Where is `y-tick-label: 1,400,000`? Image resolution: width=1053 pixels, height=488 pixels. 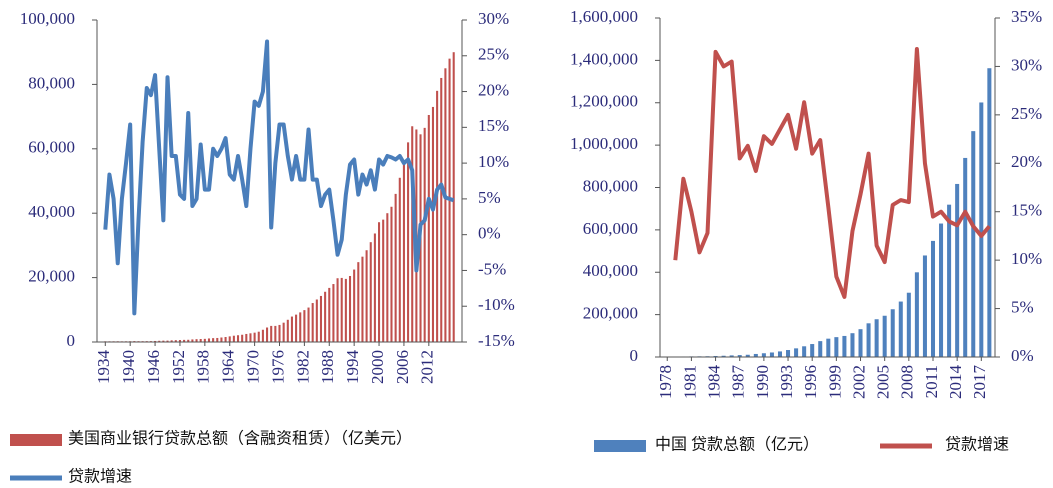 y-tick-label: 1,400,000 is located at coordinates (604, 58).